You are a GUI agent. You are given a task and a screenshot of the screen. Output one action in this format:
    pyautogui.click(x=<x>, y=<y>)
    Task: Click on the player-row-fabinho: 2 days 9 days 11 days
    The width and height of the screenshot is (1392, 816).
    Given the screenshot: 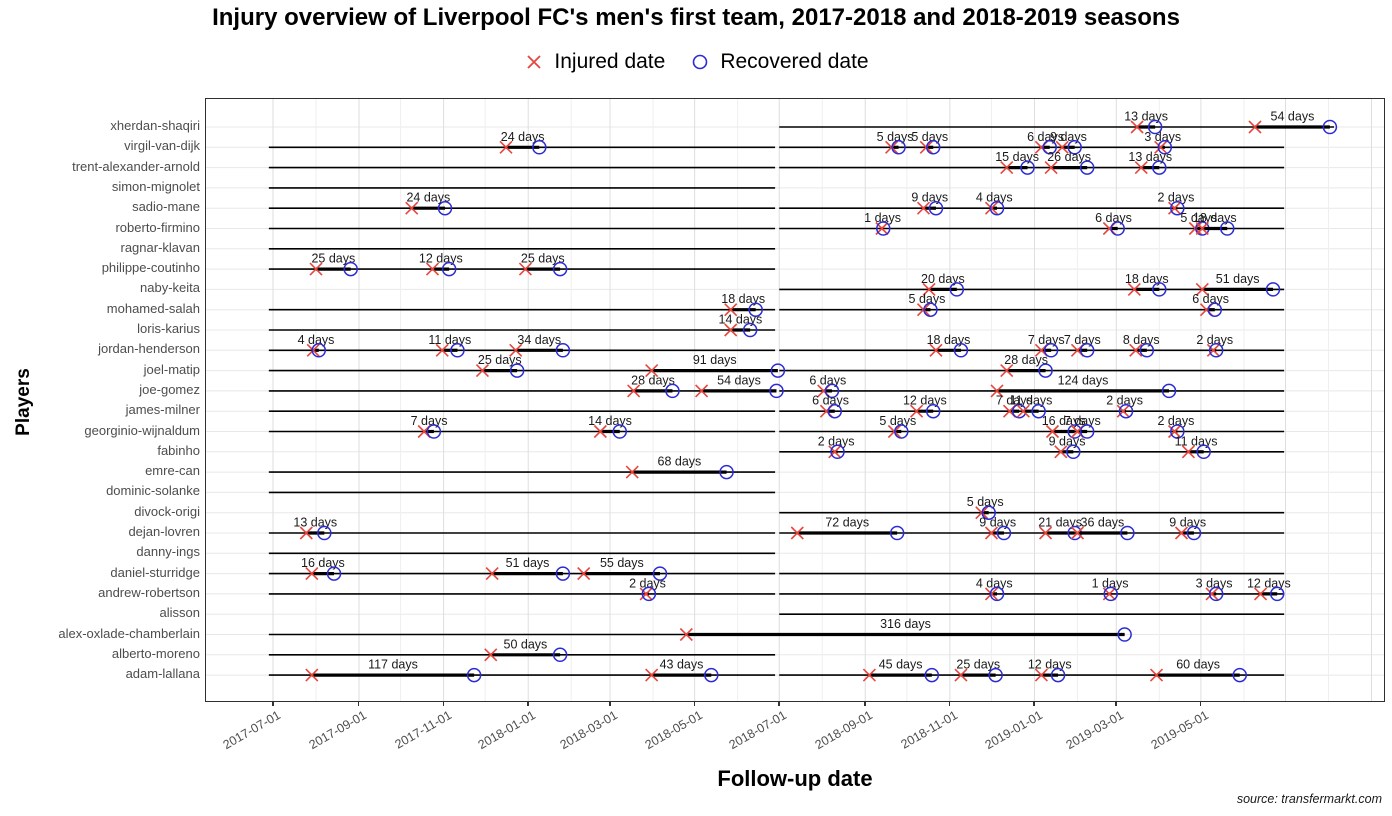 What is the action you would take?
    pyautogui.click(x=1032, y=447)
    